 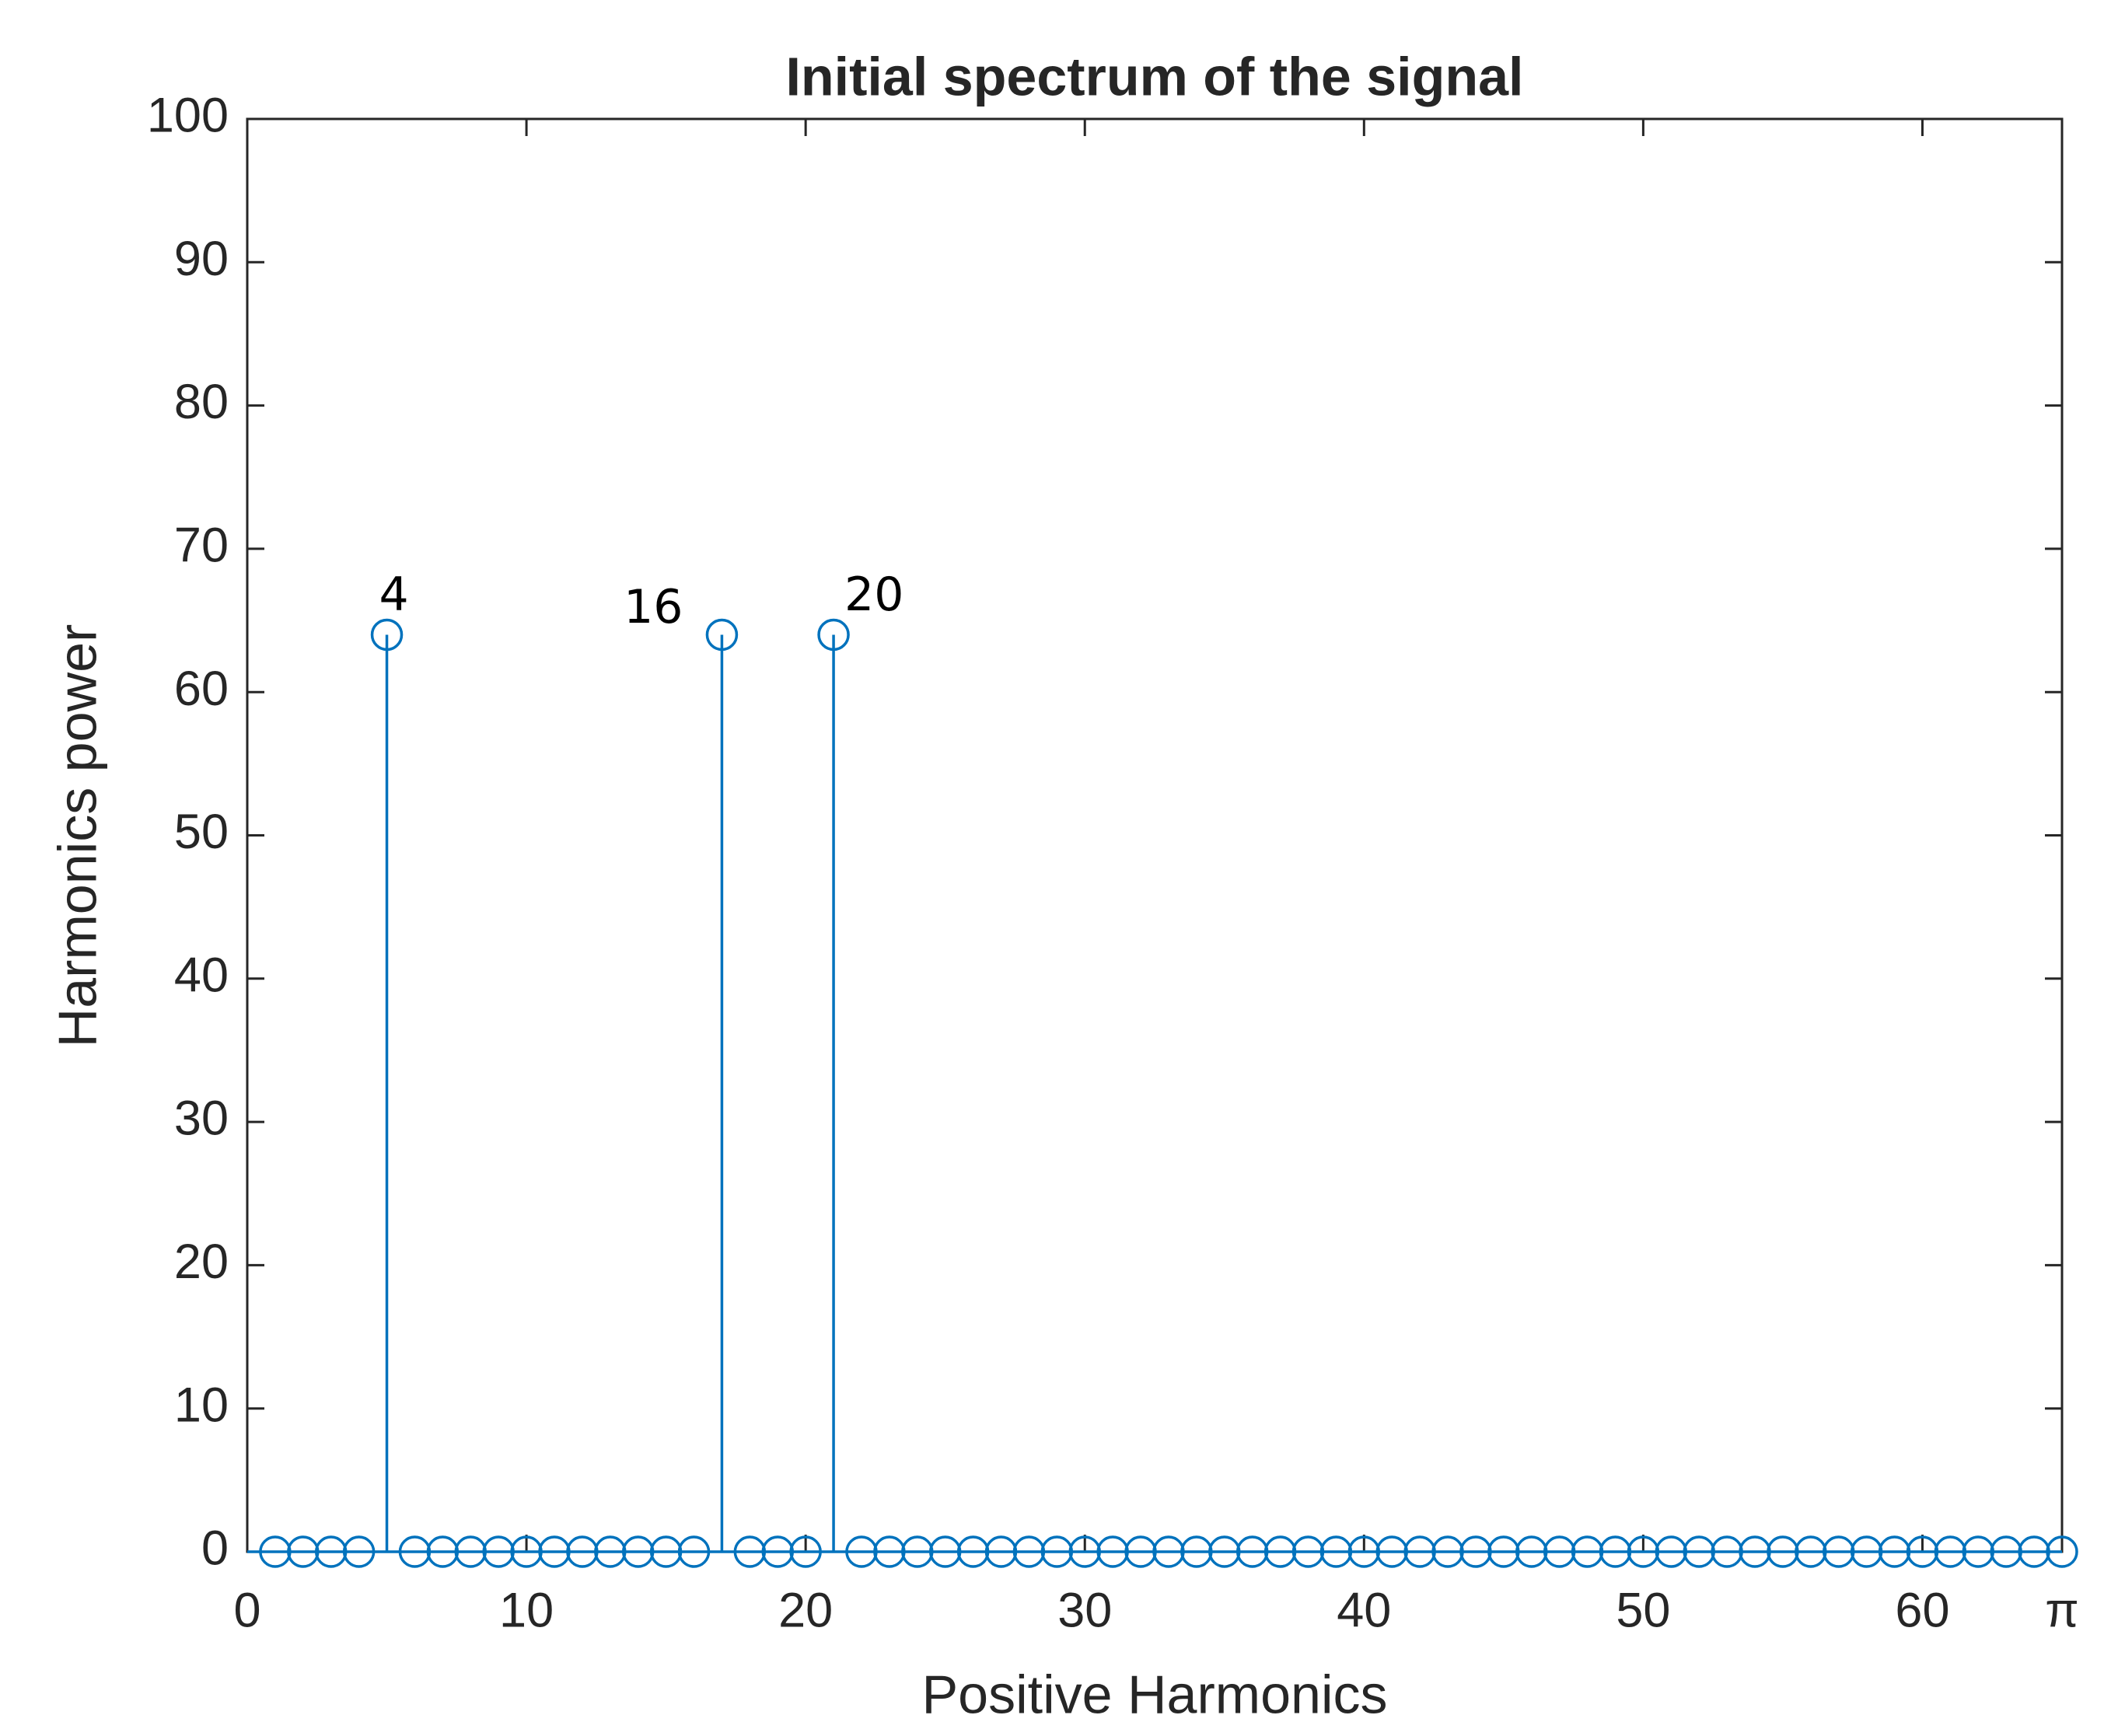 I want to click on x-tick-label: π, so click(x=2061, y=1611).